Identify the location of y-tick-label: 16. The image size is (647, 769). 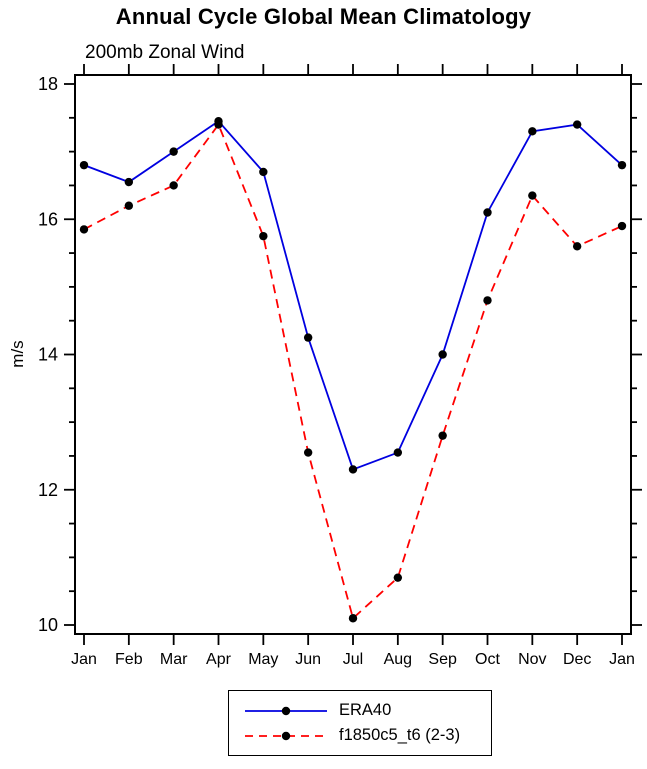
(48, 219).